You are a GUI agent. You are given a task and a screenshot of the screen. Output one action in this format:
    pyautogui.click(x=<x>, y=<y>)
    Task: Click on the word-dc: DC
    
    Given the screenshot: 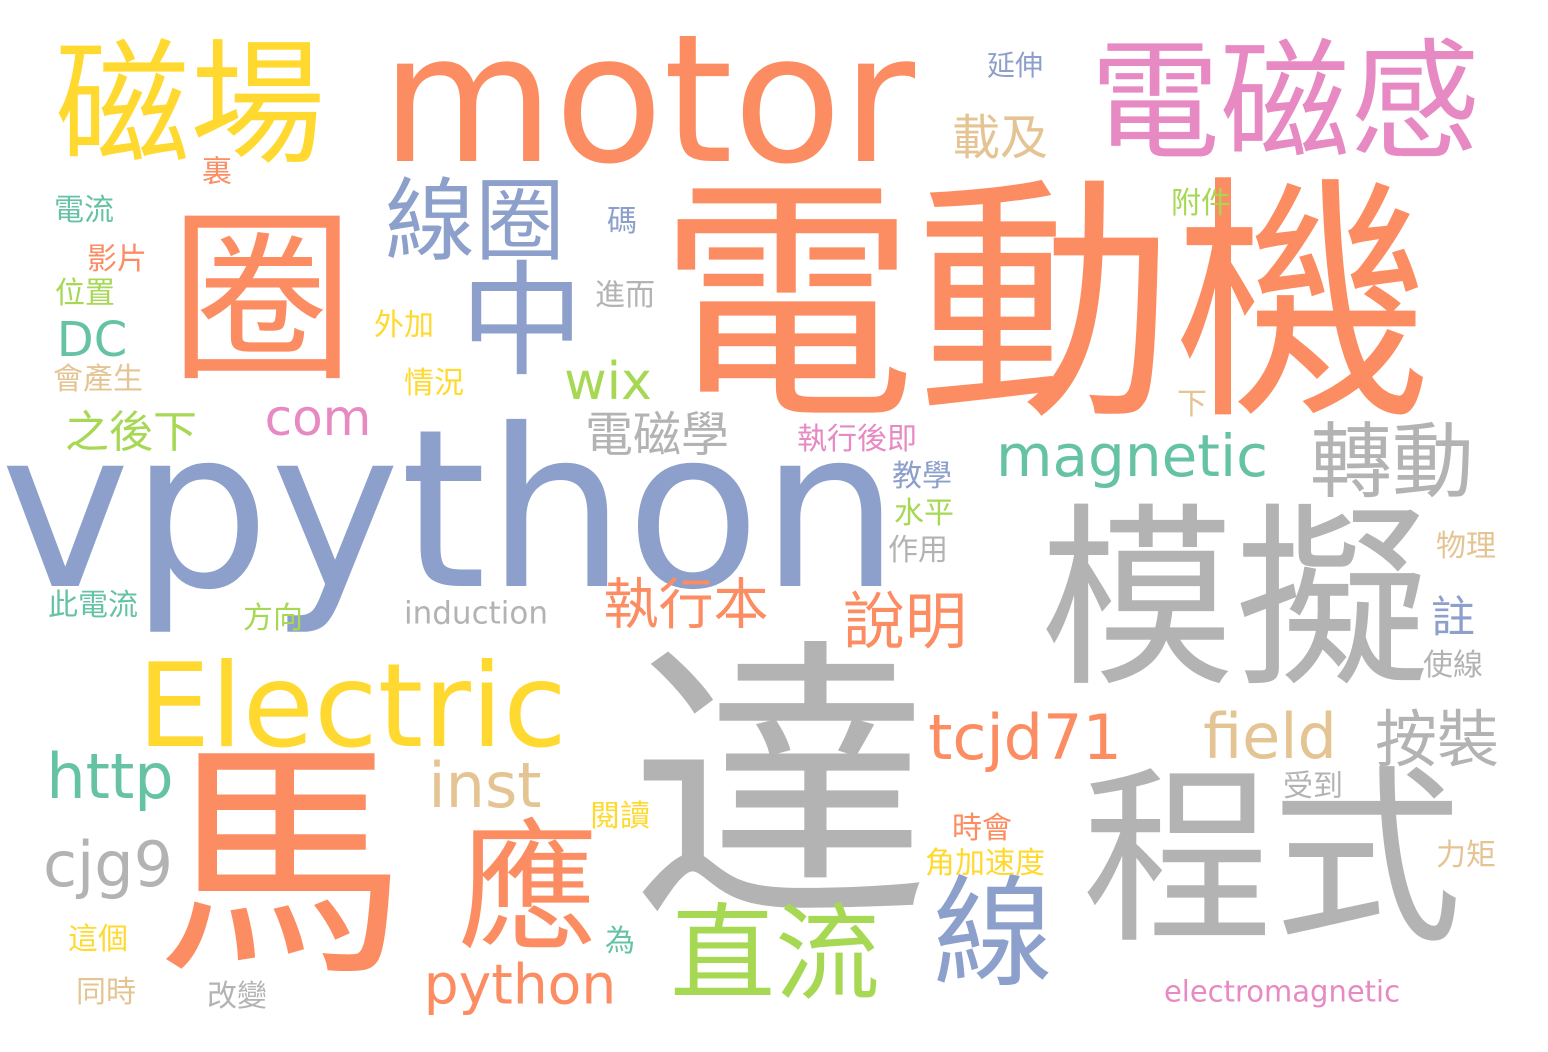 What is the action you would take?
    pyautogui.click(x=92, y=340)
    